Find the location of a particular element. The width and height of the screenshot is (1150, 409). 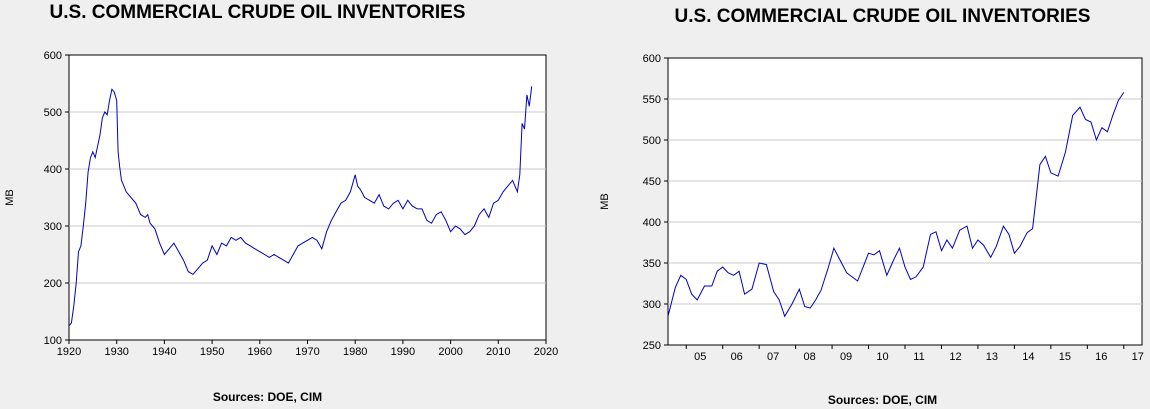

x-tick-label: 14 is located at coordinates (1028, 357).